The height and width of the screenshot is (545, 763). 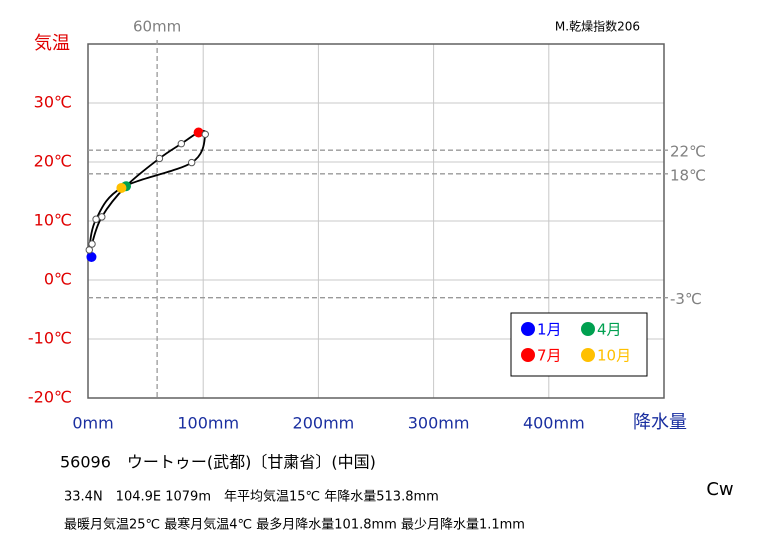 What do you see at coordinates (614, 356) in the screenshot?
I see `legend-label: 10月` at bounding box center [614, 356].